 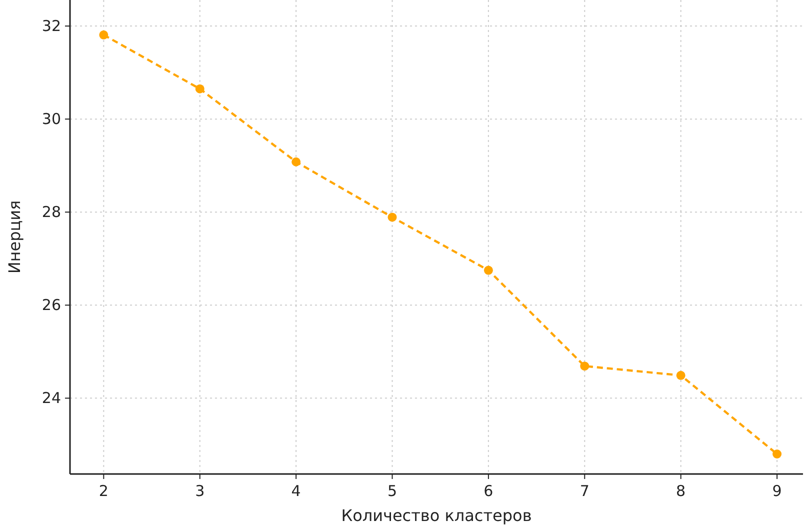 I want to click on x-tick-label: 3, so click(x=200, y=491).